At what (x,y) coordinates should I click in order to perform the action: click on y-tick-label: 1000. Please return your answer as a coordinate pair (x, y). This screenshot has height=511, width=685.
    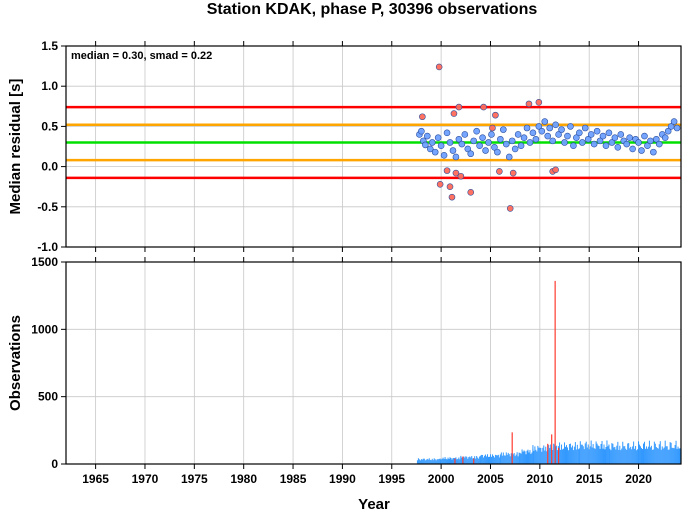
    Looking at the image, I should click on (44, 329).